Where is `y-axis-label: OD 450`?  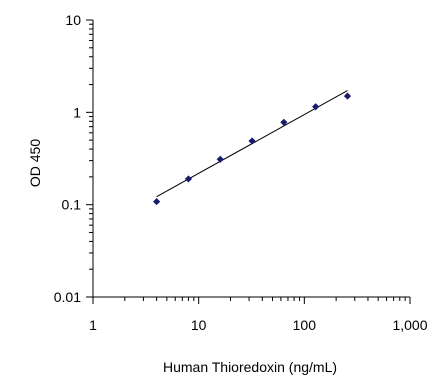 y-axis-label: OD 450 is located at coordinates (35, 163).